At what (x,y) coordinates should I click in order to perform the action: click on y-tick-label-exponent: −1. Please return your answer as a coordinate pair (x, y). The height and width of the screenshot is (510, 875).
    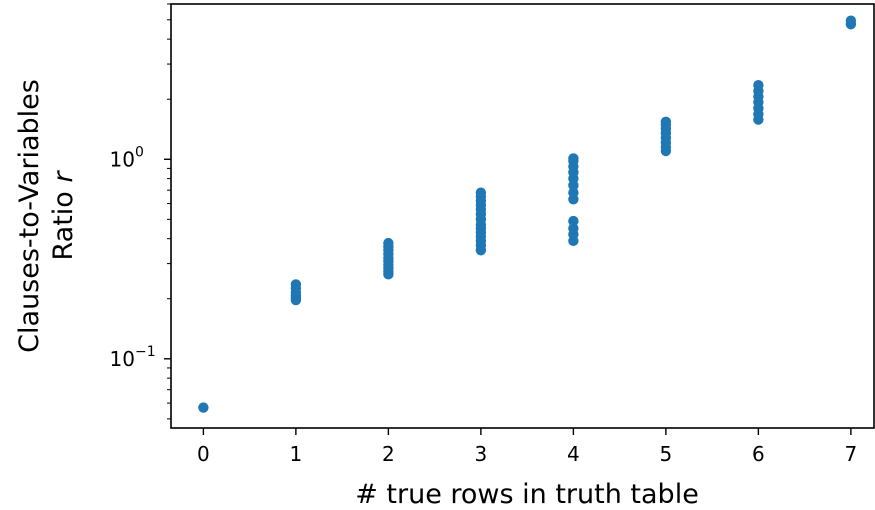
    Looking at the image, I should click on (145, 352).